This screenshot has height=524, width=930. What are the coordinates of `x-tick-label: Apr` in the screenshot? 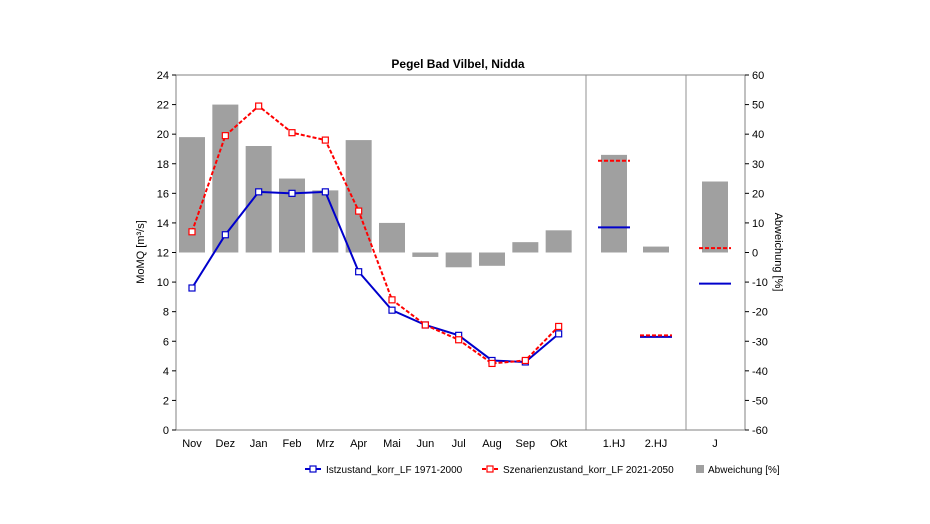 It's located at (358, 444).